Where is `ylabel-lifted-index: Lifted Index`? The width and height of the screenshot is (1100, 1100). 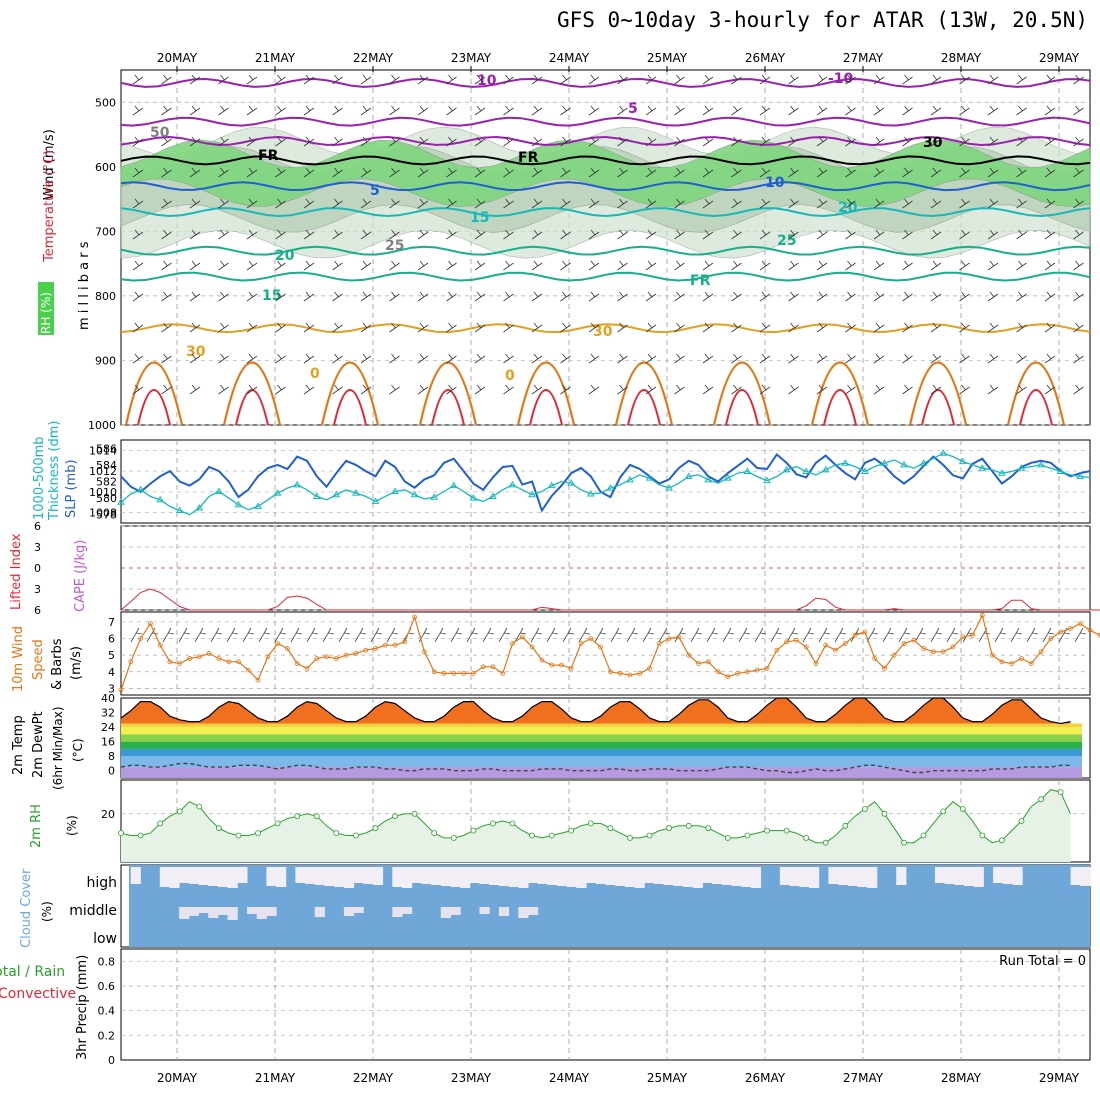
ylabel-lifted-index: Lifted Index is located at coordinates (16, 571).